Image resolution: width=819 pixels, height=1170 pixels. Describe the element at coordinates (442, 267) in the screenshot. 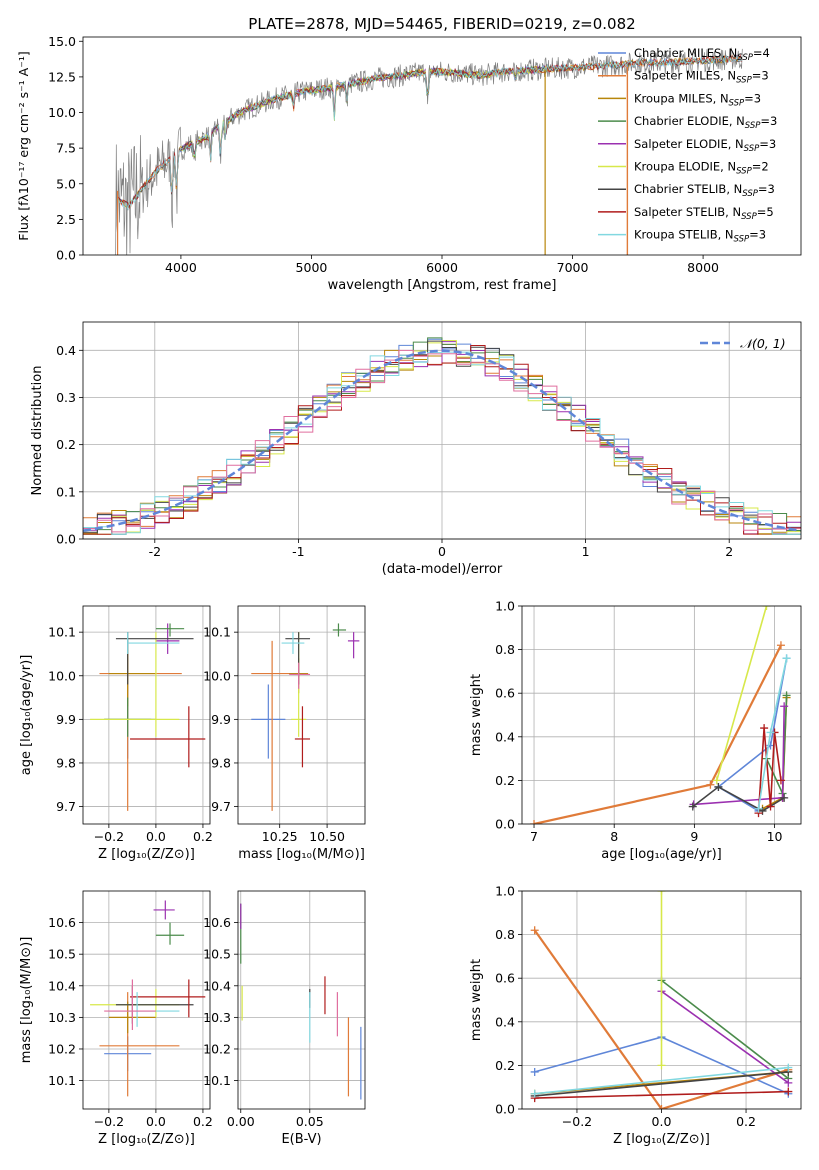

I see `x-tick-label: 6000` at that location.